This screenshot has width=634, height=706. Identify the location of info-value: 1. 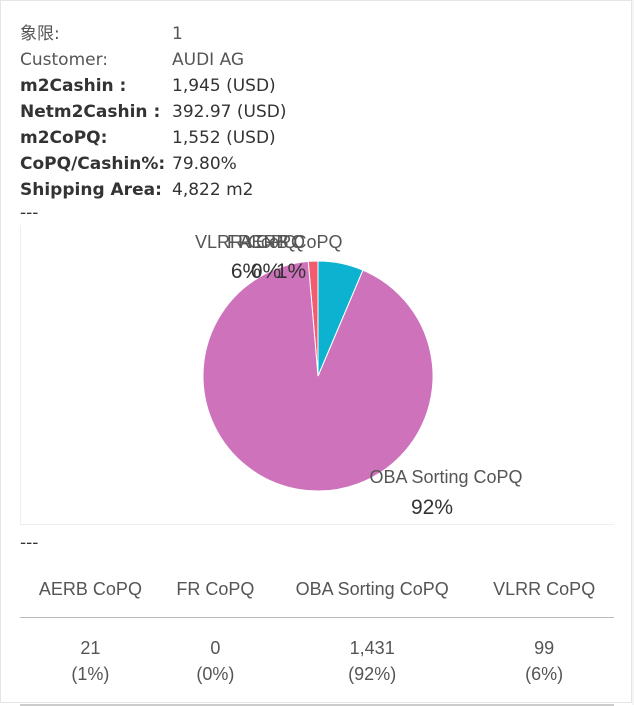
(177, 34).